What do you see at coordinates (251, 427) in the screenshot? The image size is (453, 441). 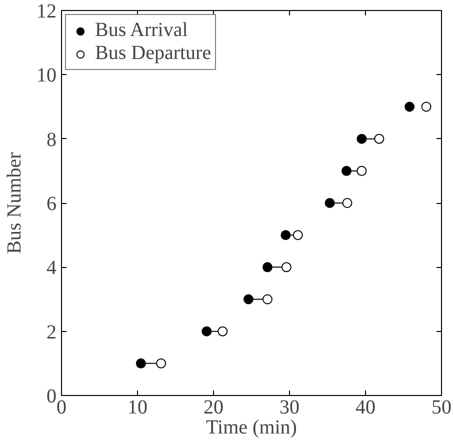 I see `x-axis-title: Time (min)` at bounding box center [251, 427].